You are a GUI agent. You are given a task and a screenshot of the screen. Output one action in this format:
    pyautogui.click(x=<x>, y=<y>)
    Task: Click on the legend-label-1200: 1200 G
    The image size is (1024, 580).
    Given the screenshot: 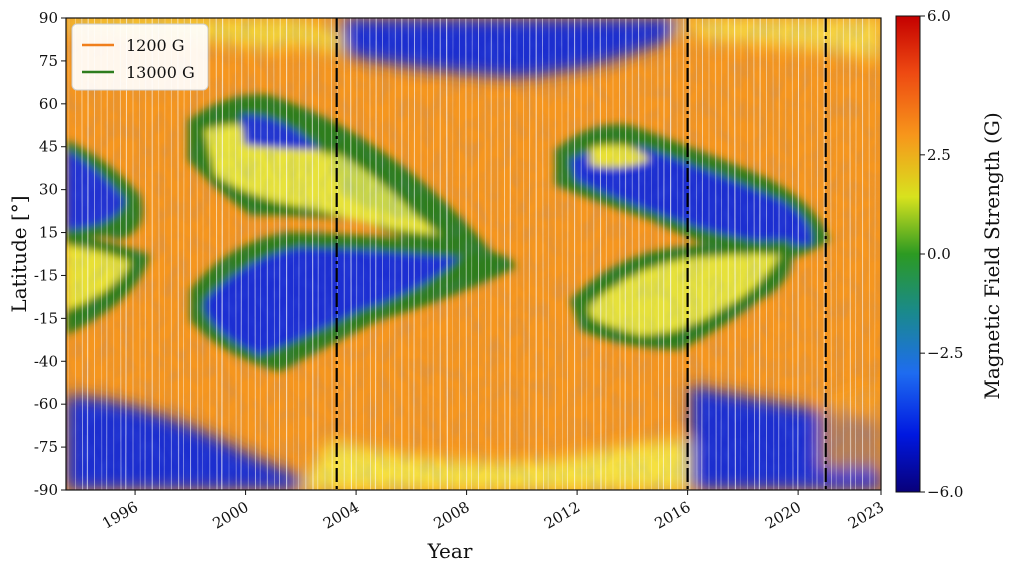 What is the action you would take?
    pyautogui.click(x=155, y=45)
    